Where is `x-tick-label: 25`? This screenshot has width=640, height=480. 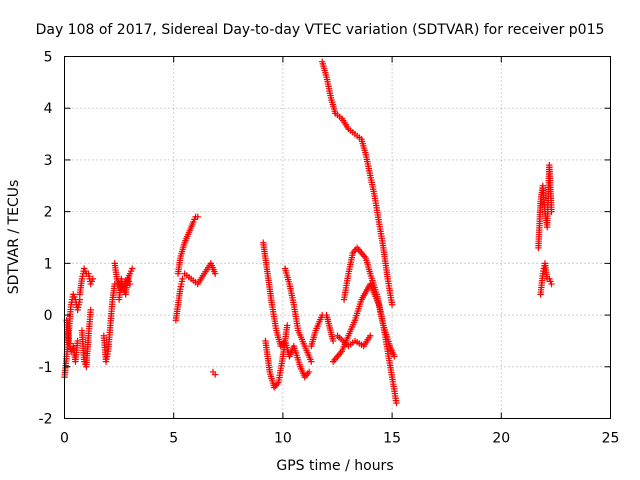
x-tick-label: 25 is located at coordinates (611, 439).